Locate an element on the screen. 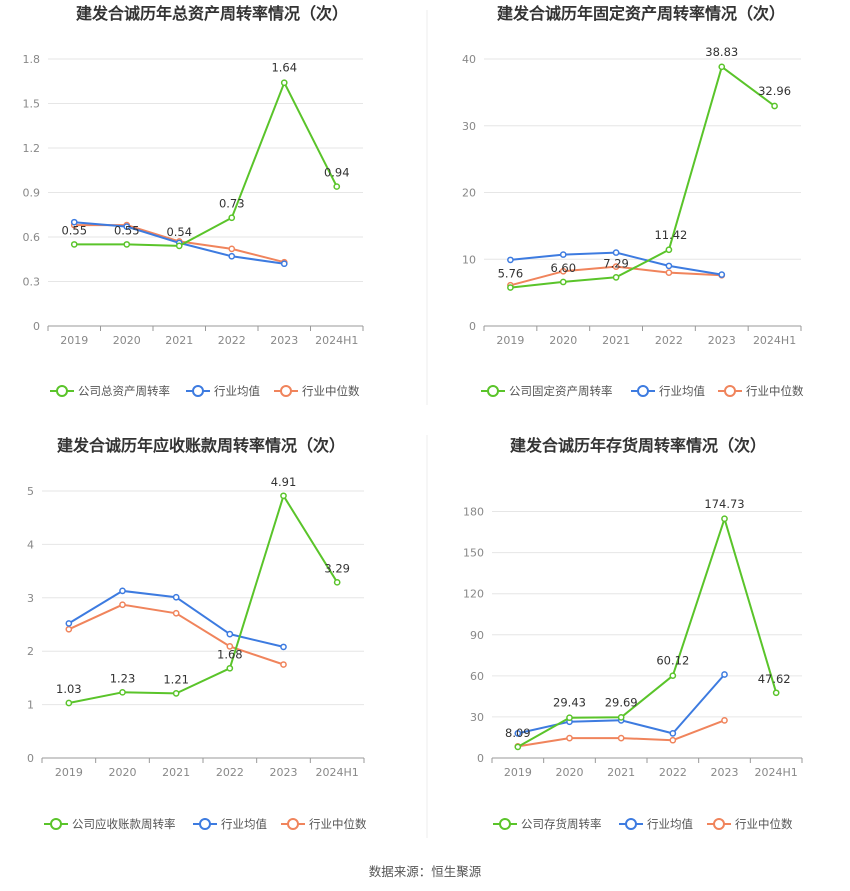 Image resolution: width=850 pixels, height=891 pixels. y-tick-label: 1.2 is located at coordinates (32, 148).